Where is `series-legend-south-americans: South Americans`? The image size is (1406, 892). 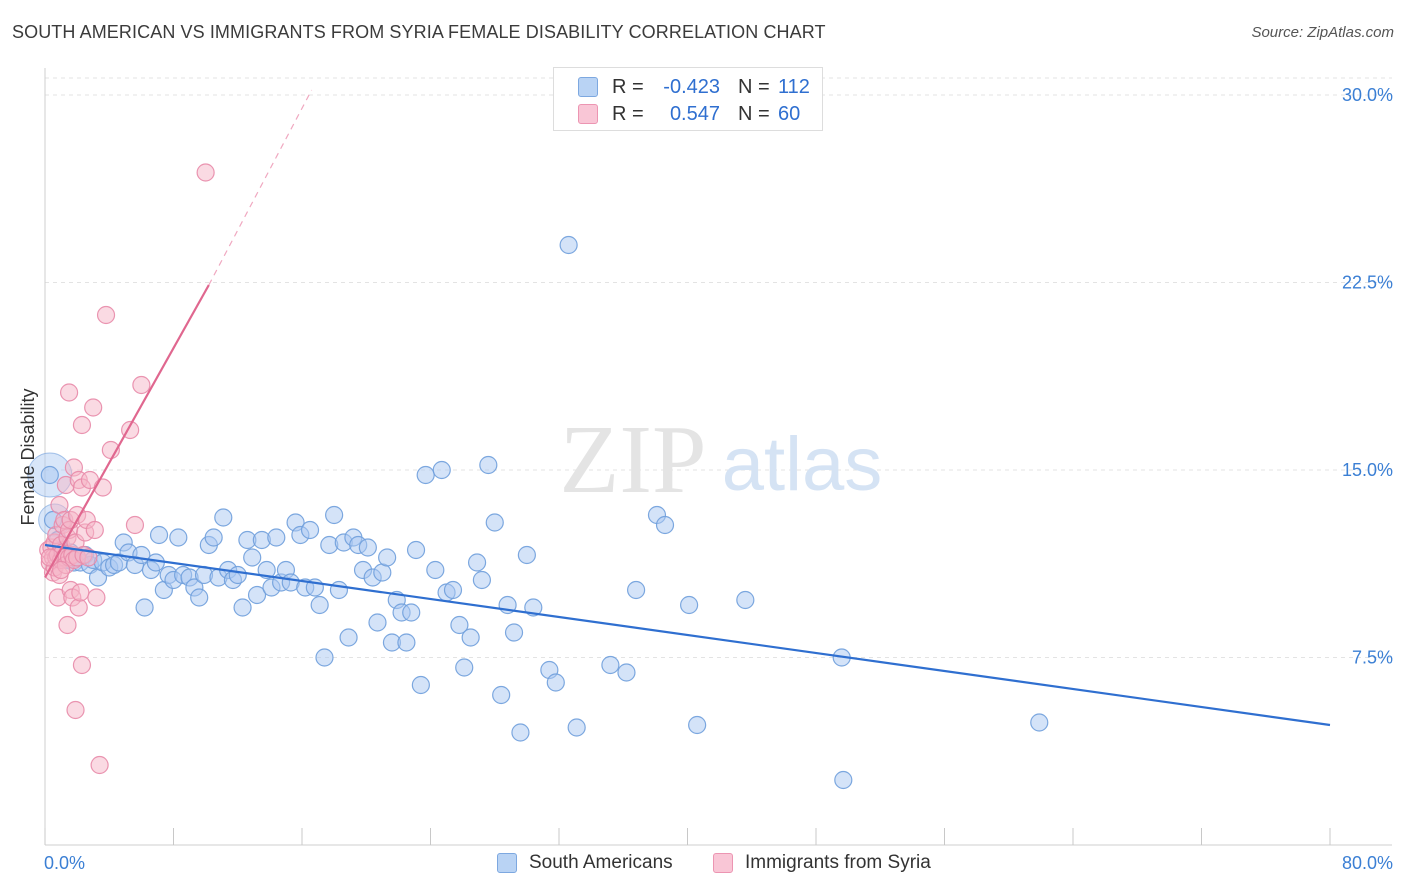
series-legend-south-americans: South Americans is located at coordinates (585, 863).